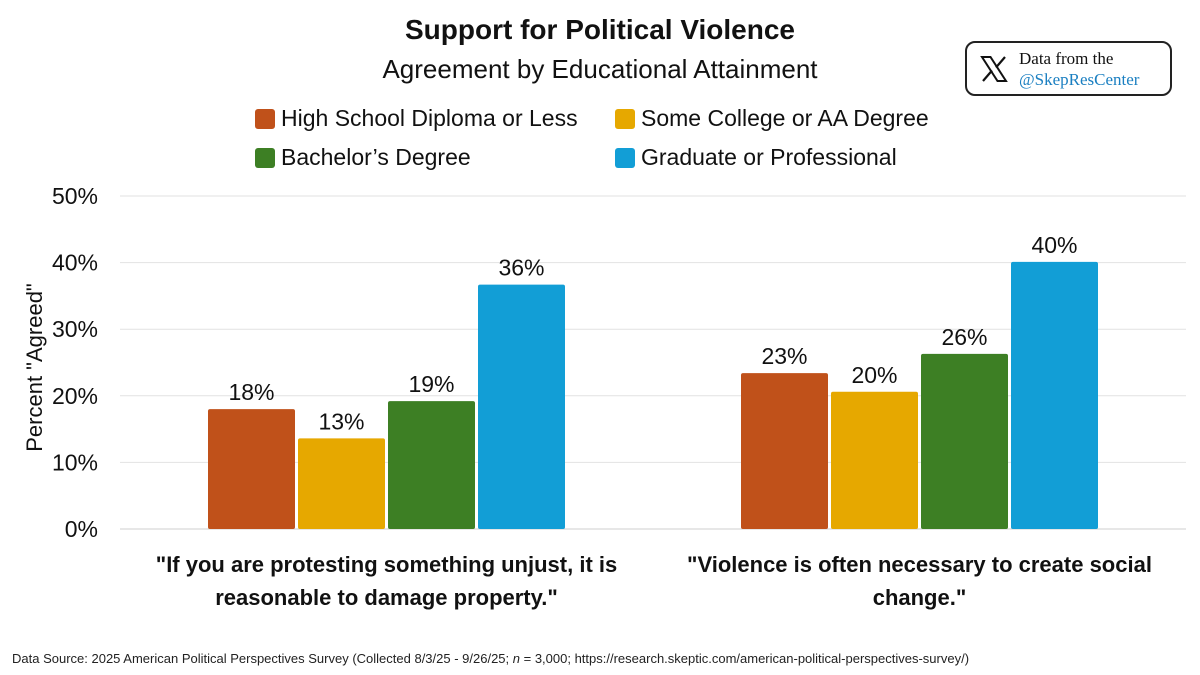 The height and width of the screenshot is (675, 1200). What do you see at coordinates (386, 597) in the screenshot?
I see `x-category-label: reasonable to damage property."` at bounding box center [386, 597].